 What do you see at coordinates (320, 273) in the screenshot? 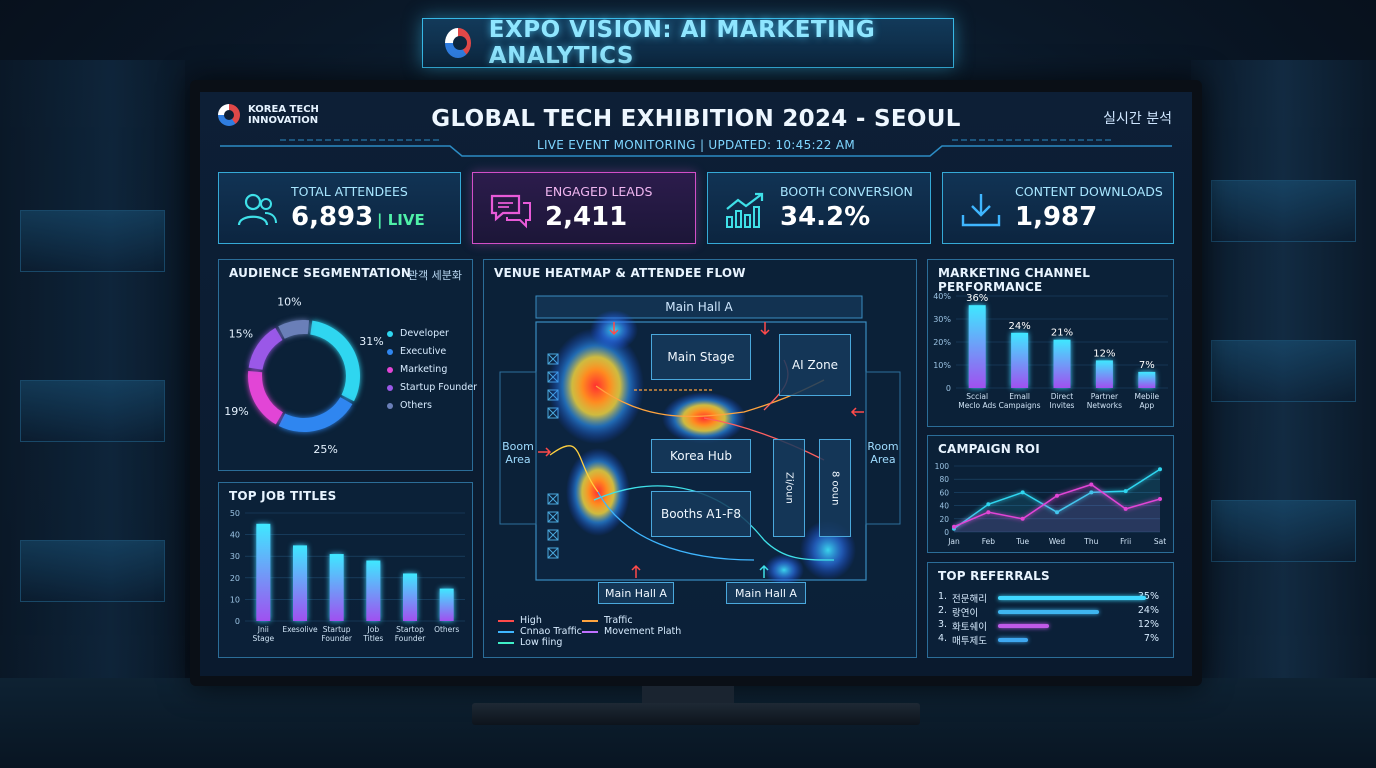
I see `panel-title: AUDIENCE SEGMENTATION` at bounding box center [320, 273].